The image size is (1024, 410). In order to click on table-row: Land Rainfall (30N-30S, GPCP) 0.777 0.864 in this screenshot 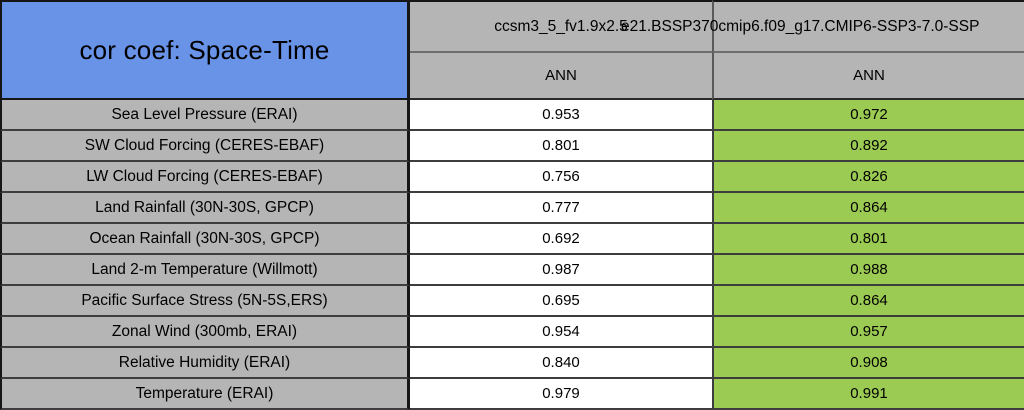, I will do `click(512, 208)`.